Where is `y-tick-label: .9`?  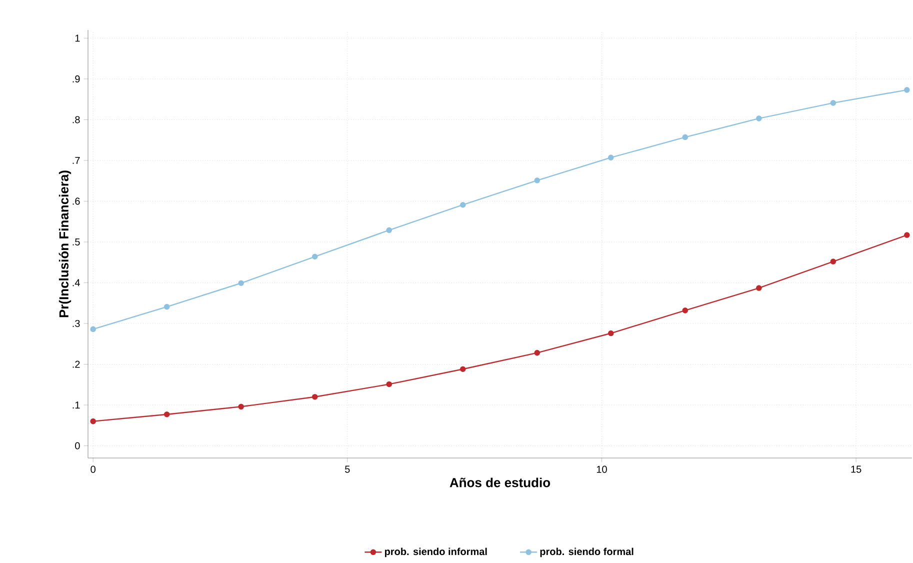
y-tick-label: .9 is located at coordinates (76, 78).